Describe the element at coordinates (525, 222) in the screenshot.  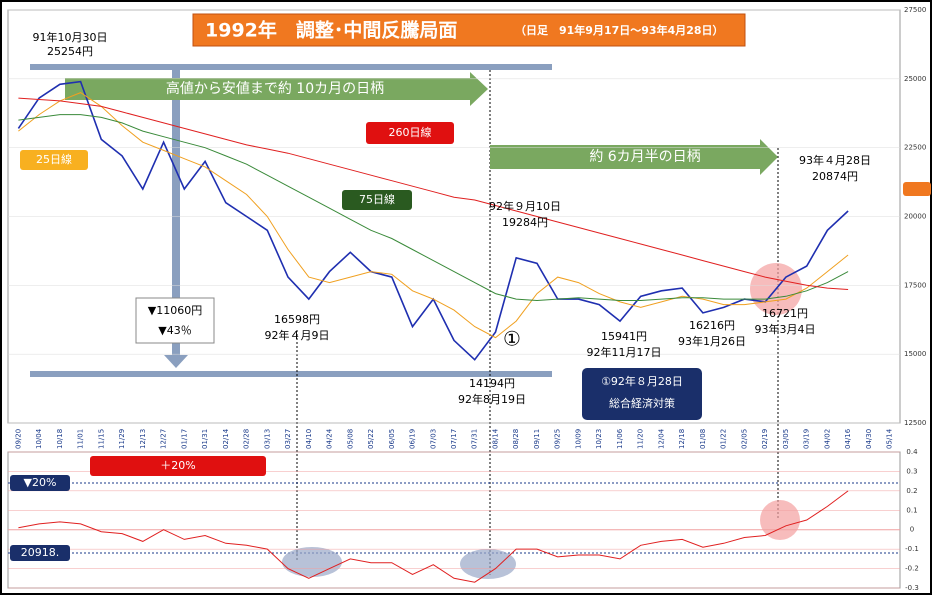
I see `annotation: 19284円` at that location.